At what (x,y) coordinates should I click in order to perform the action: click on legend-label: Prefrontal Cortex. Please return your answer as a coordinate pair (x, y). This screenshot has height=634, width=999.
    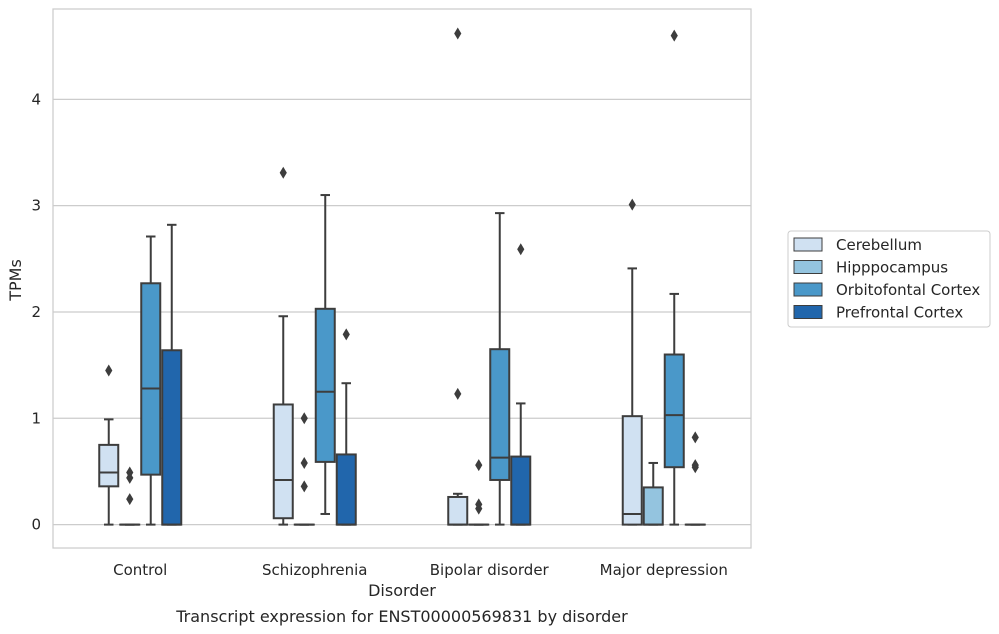
    Looking at the image, I should click on (899, 313).